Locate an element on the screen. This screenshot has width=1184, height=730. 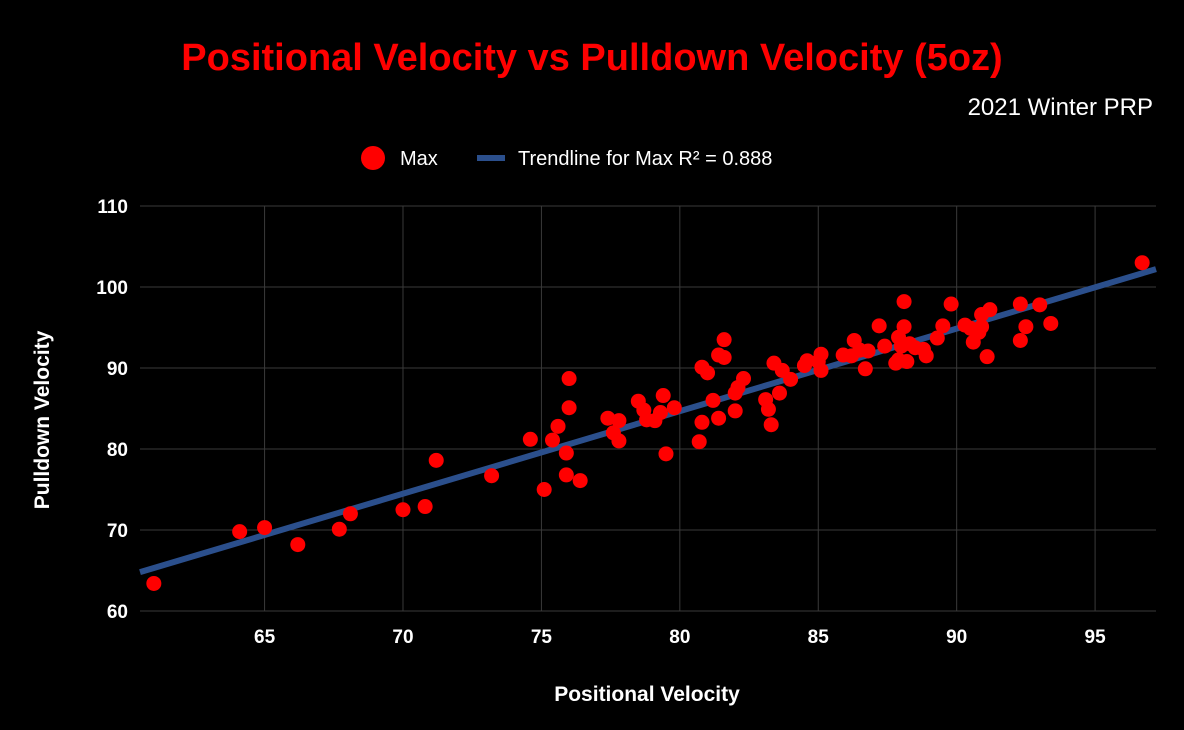
x-tick-label: 90 is located at coordinates (956, 637).